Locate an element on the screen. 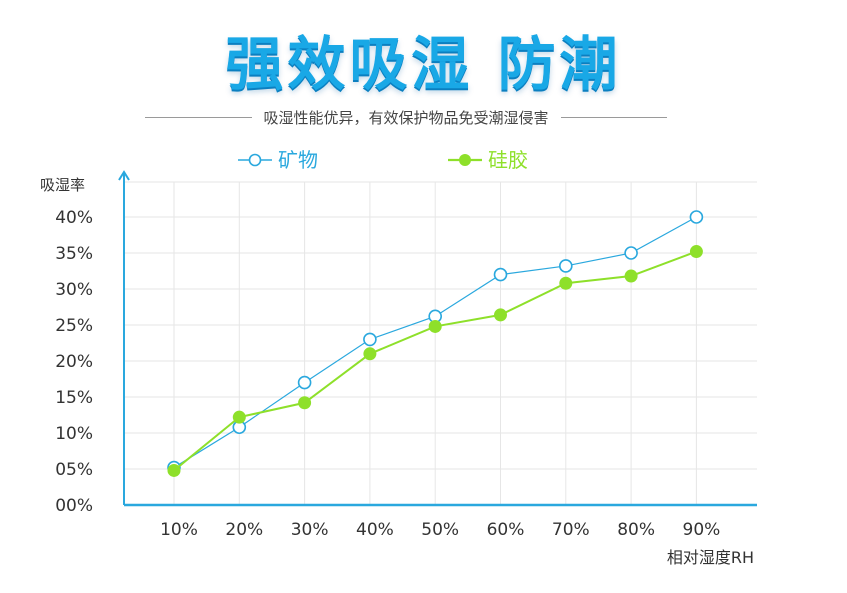 The height and width of the screenshot is (593, 847). x-tick-label: 40% is located at coordinates (375, 530).